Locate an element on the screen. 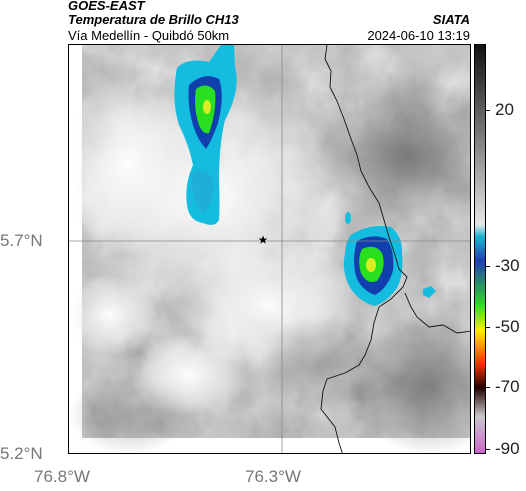  lon-label-76-3: 76.3°W is located at coordinates (273, 476).